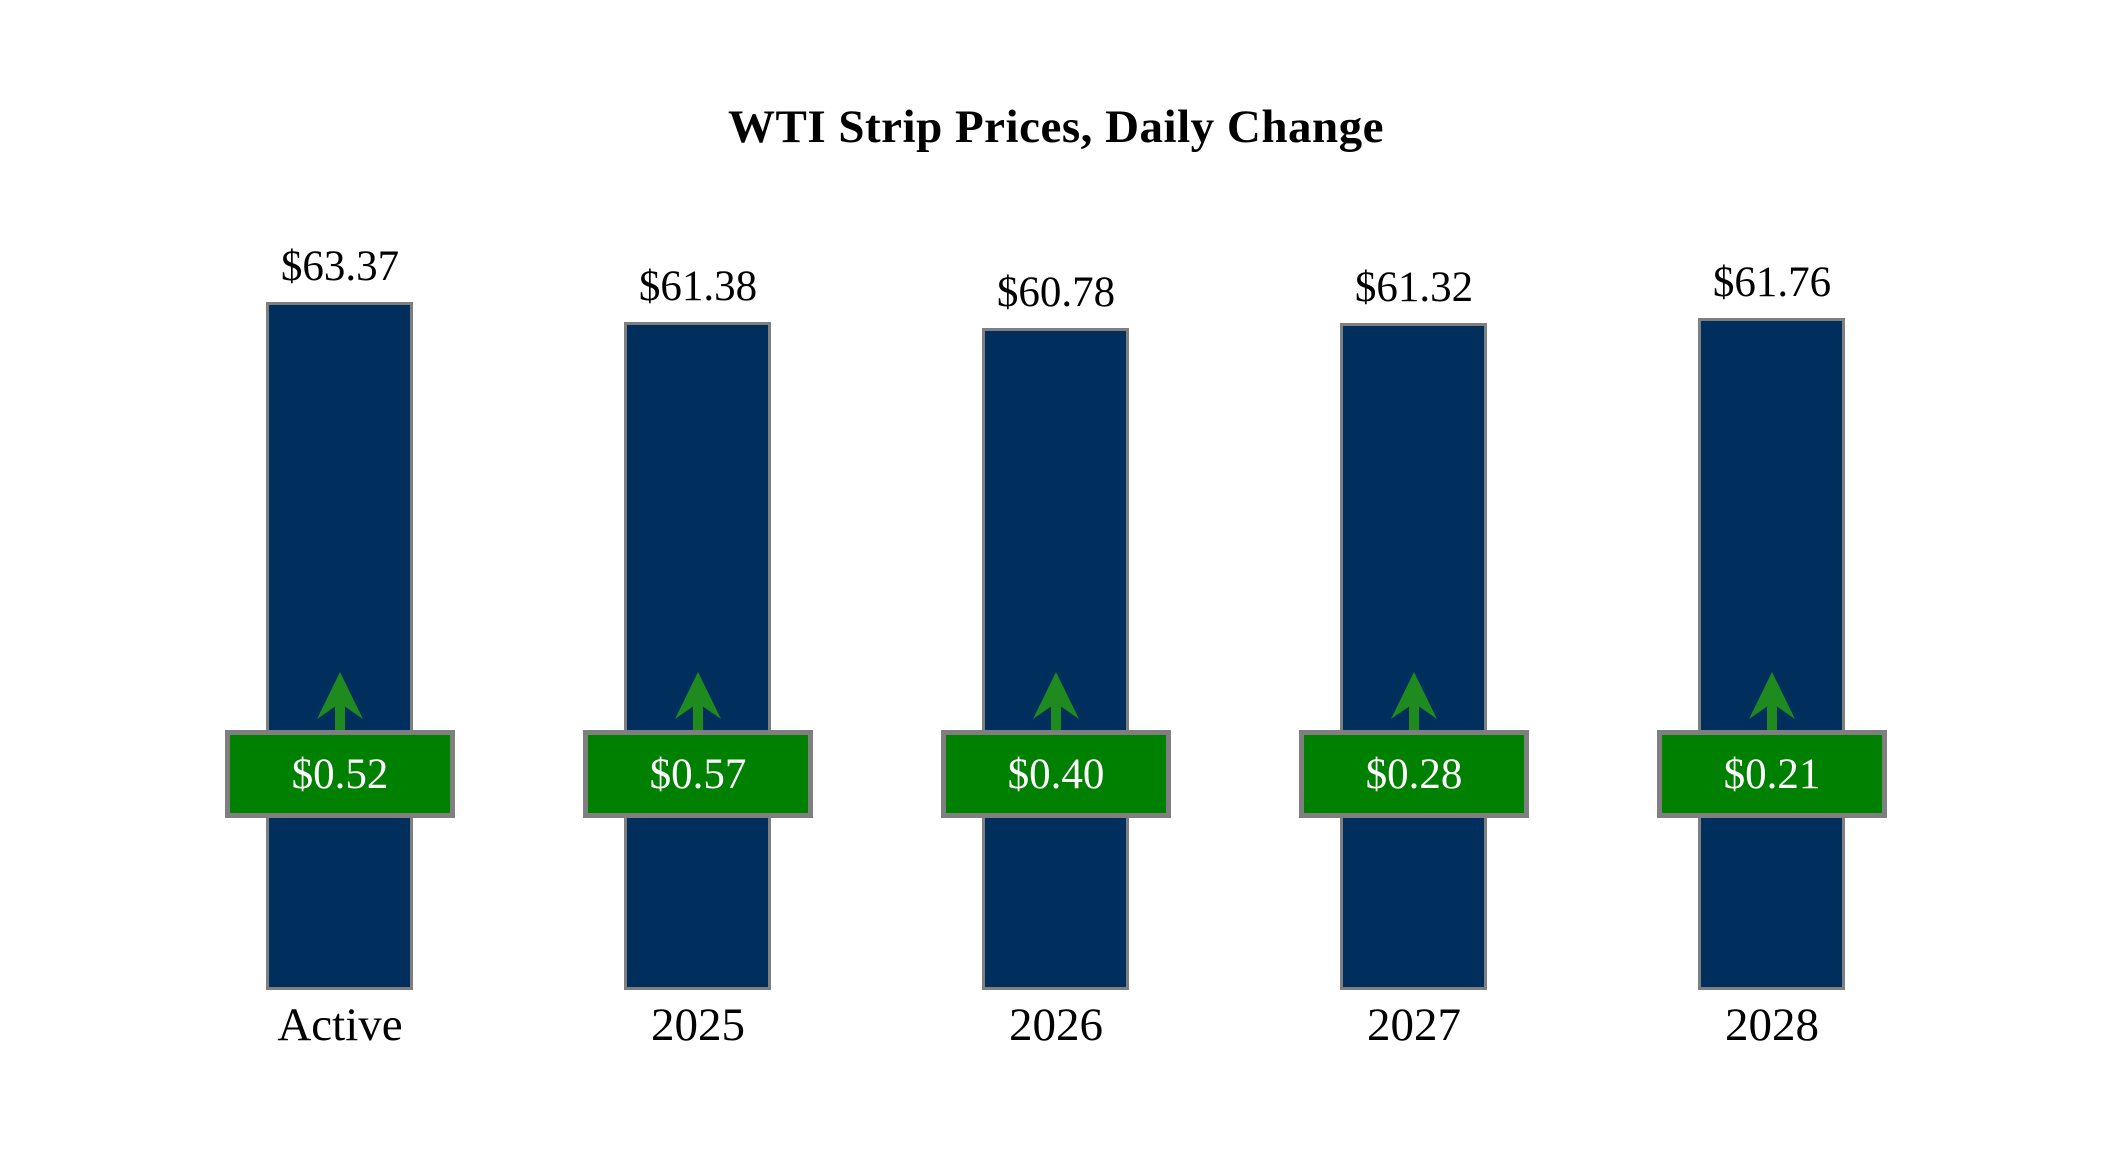  I want to click on change-badge: $0.52, so click(340, 774).